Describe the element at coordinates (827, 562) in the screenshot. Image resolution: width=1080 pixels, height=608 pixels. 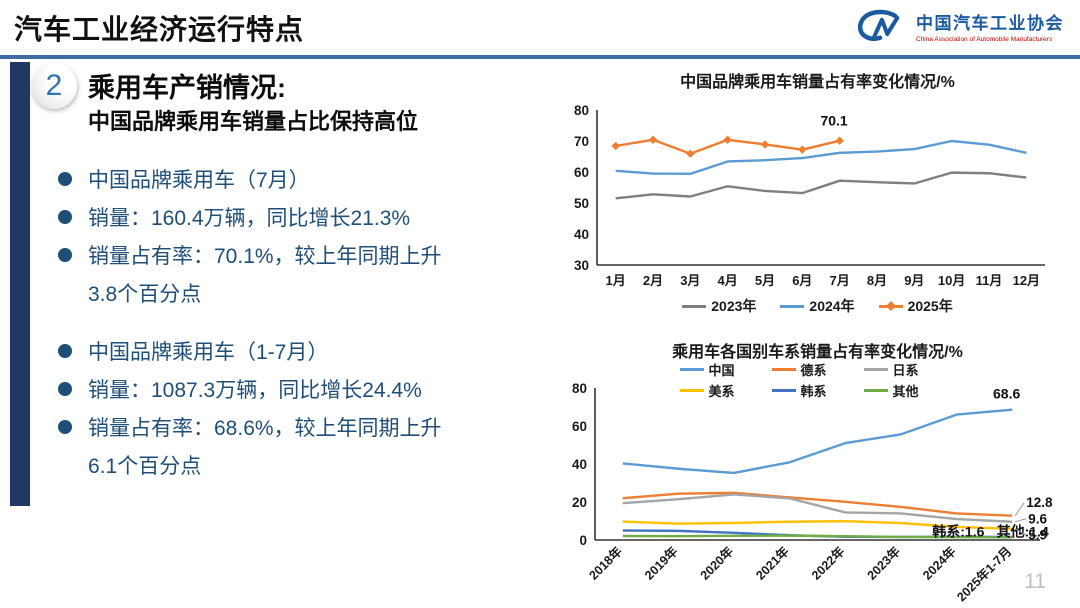
I see `x-tick-label: 2022年` at that location.